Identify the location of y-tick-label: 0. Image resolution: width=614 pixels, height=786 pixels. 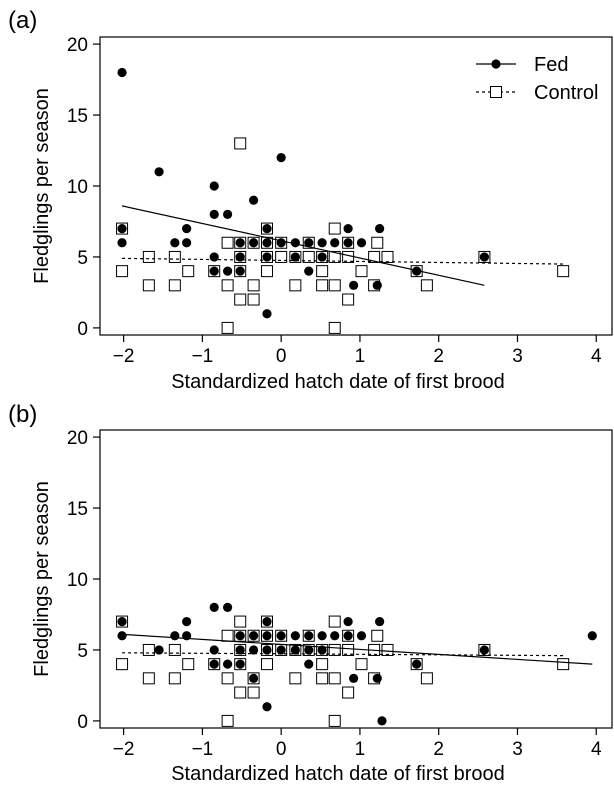
(82, 329).